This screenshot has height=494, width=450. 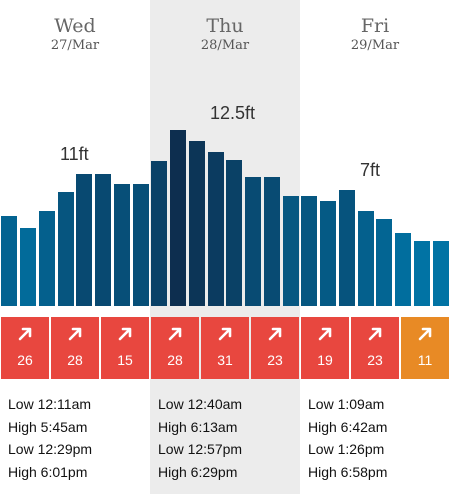 I want to click on day-date: 28/Mar, so click(x=225, y=45).